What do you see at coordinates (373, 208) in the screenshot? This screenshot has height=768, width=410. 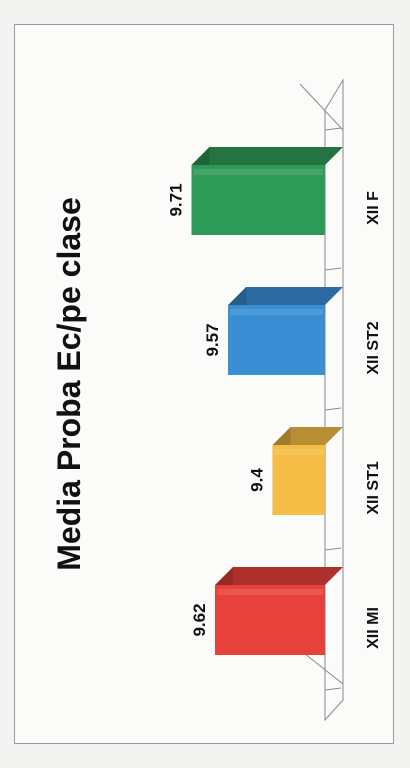 I see `category-label: XII F` at bounding box center [373, 208].